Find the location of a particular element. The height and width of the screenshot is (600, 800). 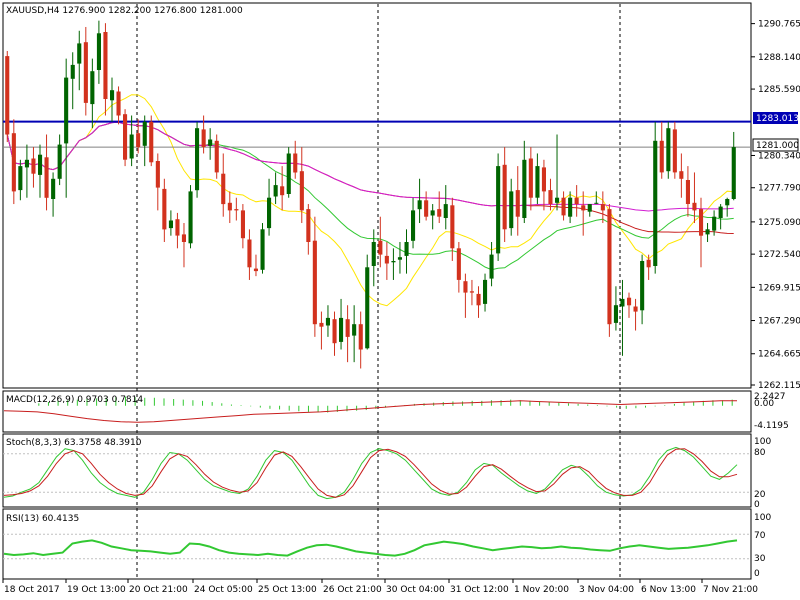

stoch-tick-100: 100 is located at coordinates (762, 442).